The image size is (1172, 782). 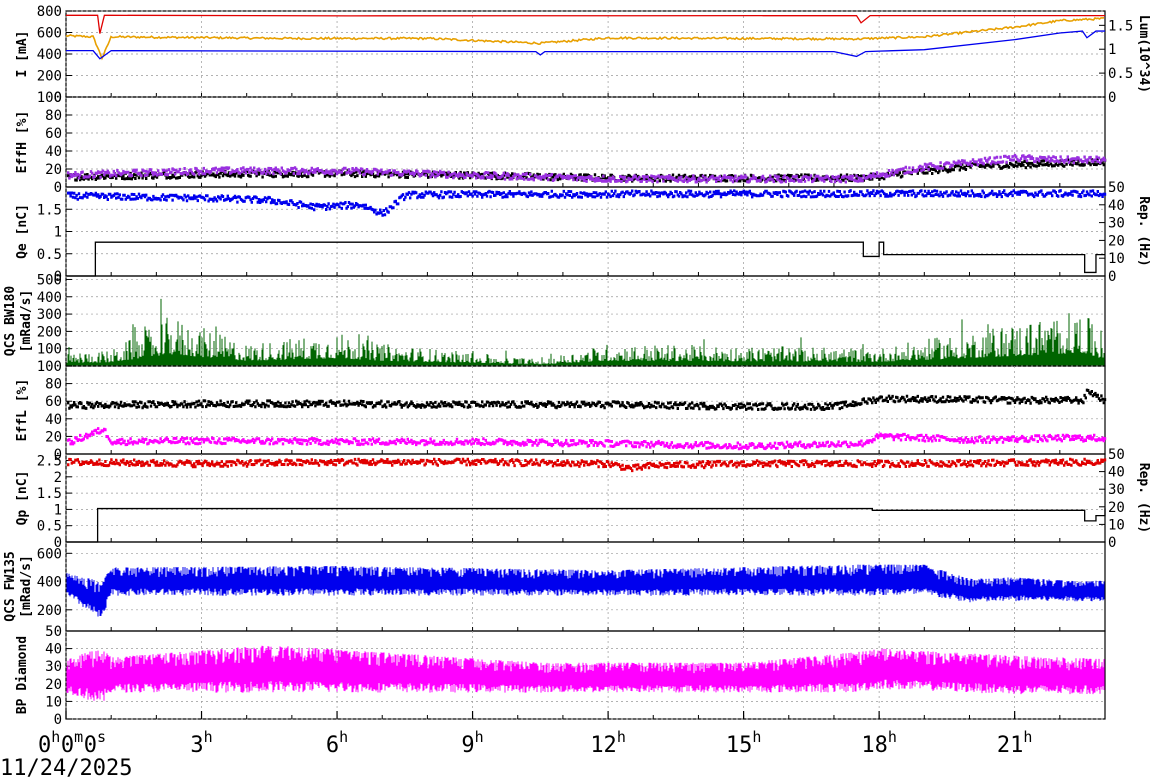 What do you see at coordinates (1120, 26) in the screenshot?
I see `y-right-tick-label: 1.5` at bounding box center [1120, 26].